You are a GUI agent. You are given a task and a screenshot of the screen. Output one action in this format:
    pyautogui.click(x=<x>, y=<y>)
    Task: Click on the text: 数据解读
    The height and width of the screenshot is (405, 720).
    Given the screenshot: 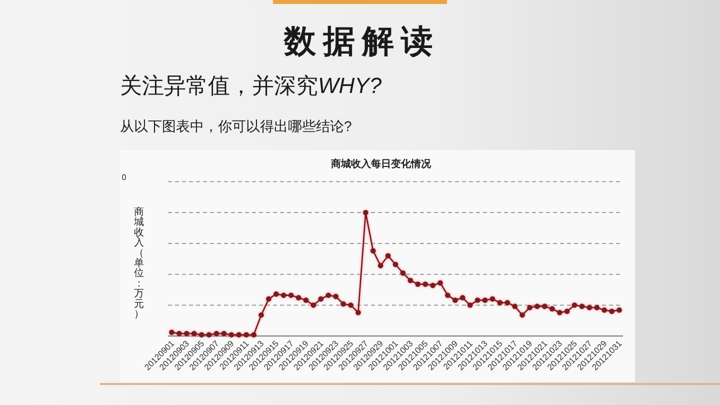 What is the action you would take?
    pyautogui.click(x=361, y=41)
    